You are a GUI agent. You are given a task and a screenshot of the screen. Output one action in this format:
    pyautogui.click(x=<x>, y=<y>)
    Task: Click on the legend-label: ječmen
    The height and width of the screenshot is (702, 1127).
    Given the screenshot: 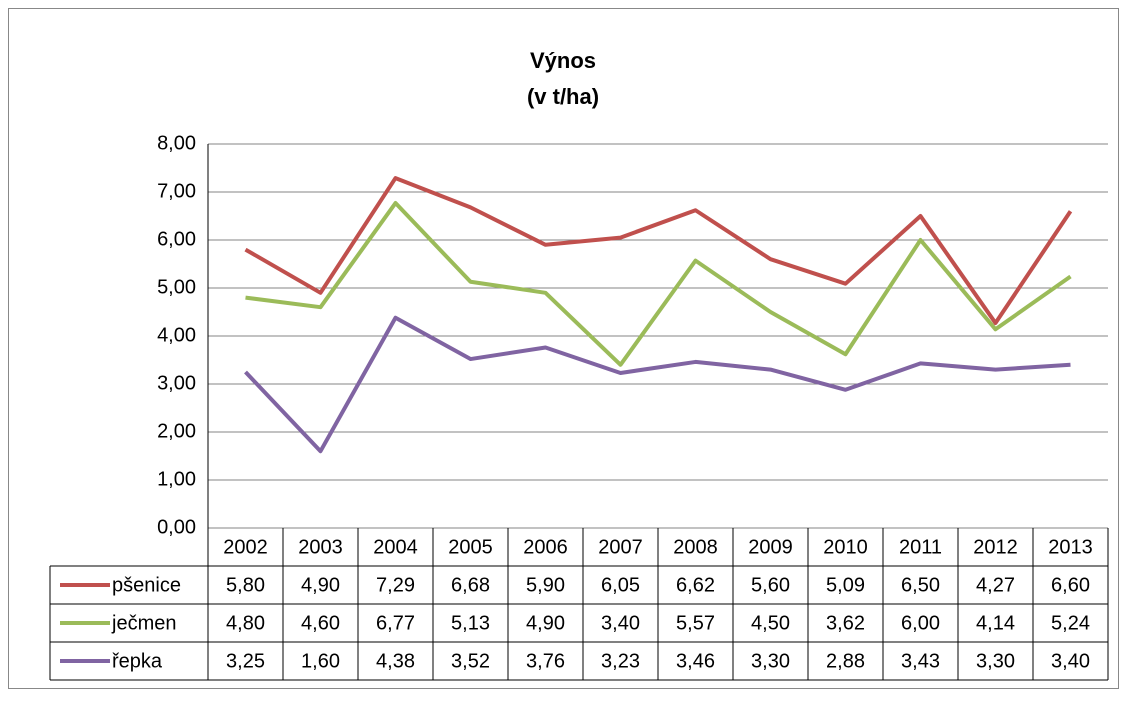 What is the action you would take?
    pyautogui.click(x=143, y=623)
    